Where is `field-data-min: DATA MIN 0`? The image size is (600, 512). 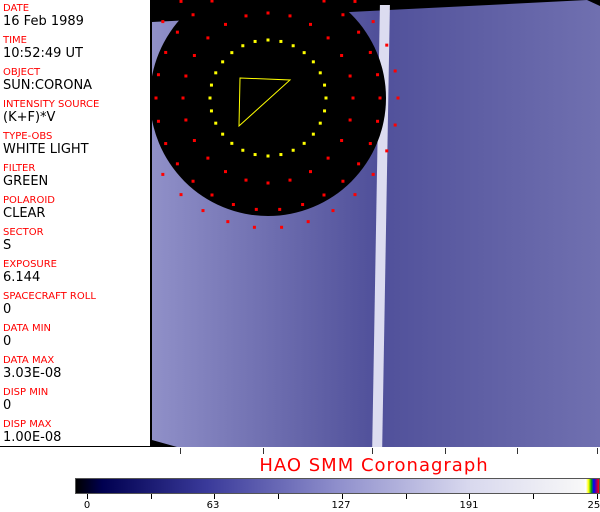
field-data-min: DATA MIN 0 is located at coordinates (27, 336).